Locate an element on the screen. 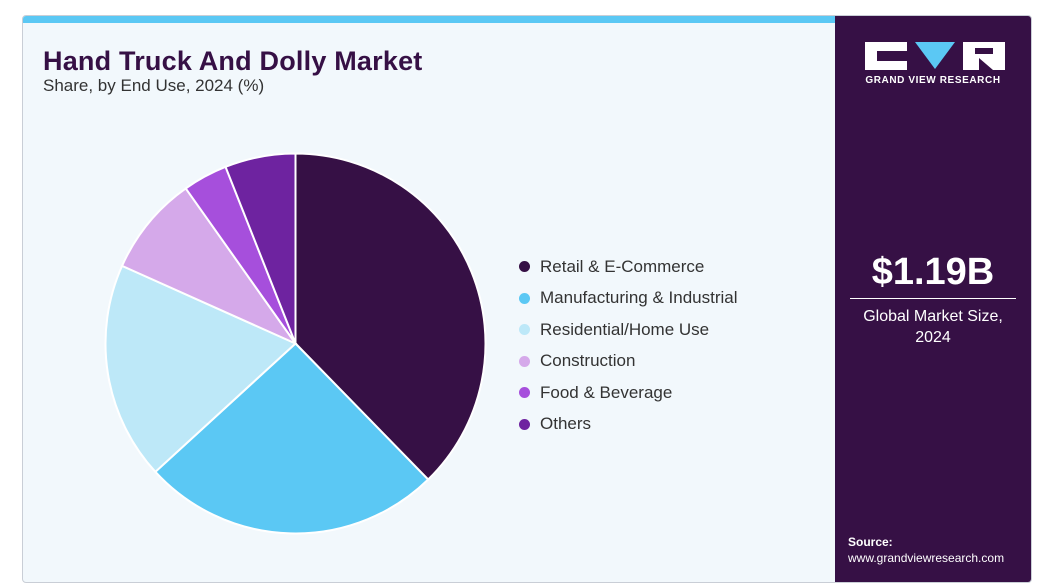  pie-slice-residential-home-use is located at coordinates (201, 369).